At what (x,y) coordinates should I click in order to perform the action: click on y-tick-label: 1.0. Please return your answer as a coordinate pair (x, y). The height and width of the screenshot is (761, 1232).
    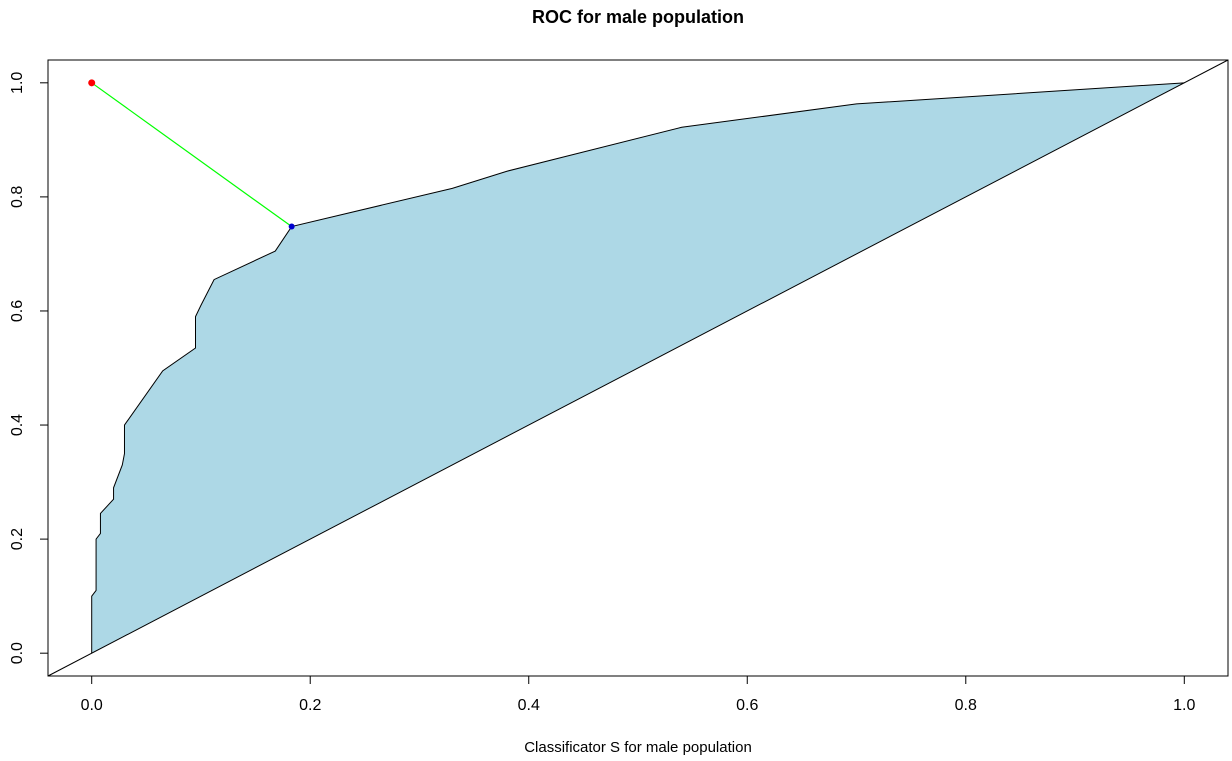
    Looking at the image, I should click on (17, 83).